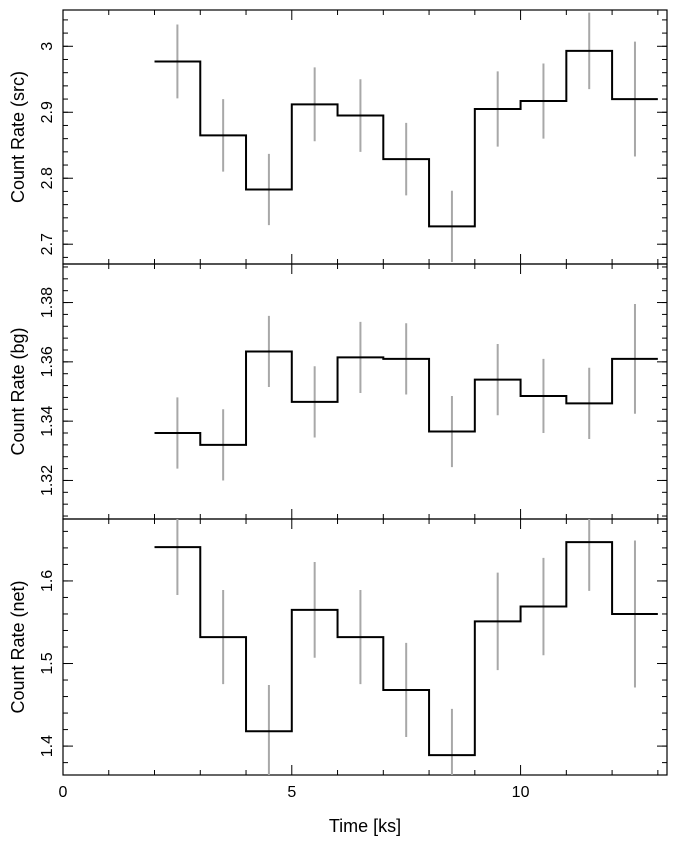  I want to click on y-tick-label: 1.38, so click(47, 302).